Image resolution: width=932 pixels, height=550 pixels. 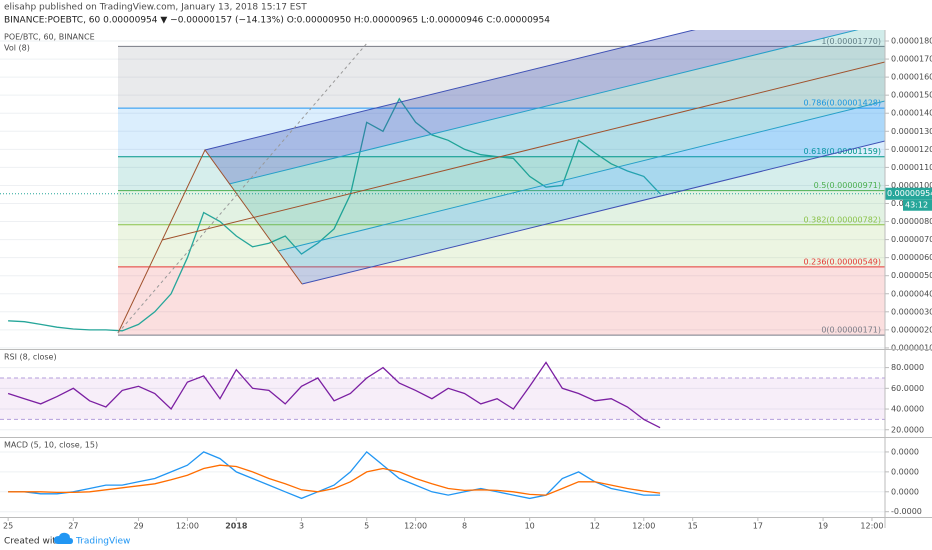 I want to click on y-tick-label: 80.0000, so click(x=907, y=367).